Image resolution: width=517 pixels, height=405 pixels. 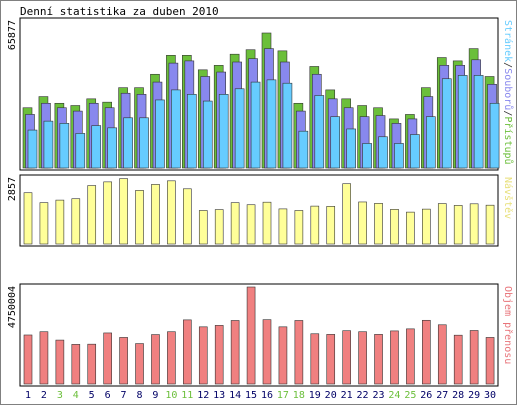 I want to click on day-tick-label: 18, so click(x=299, y=395).